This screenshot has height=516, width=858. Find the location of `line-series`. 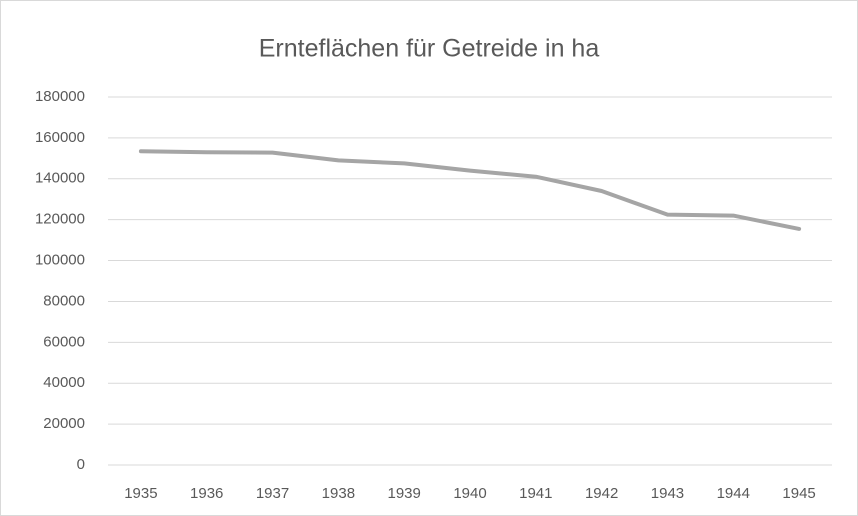

line-series is located at coordinates (470, 190).